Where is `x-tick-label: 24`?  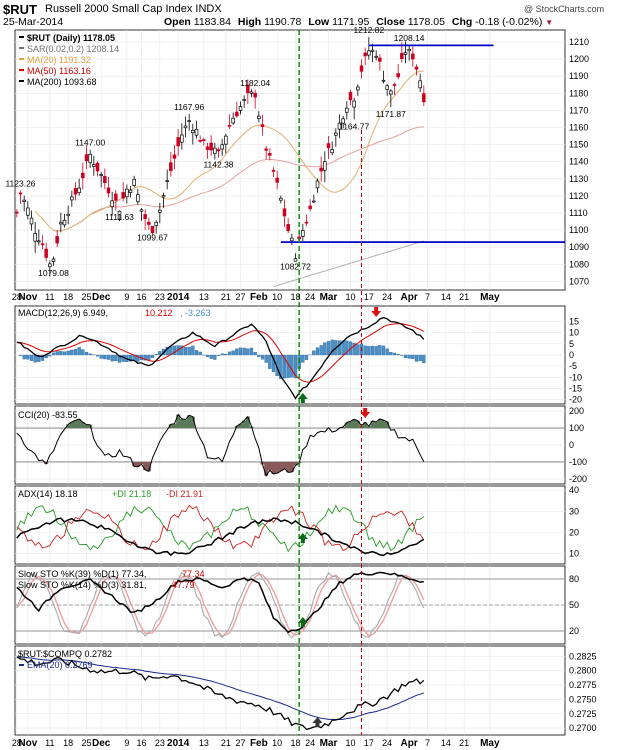 x-tick-label: 24 is located at coordinates (310, 743).